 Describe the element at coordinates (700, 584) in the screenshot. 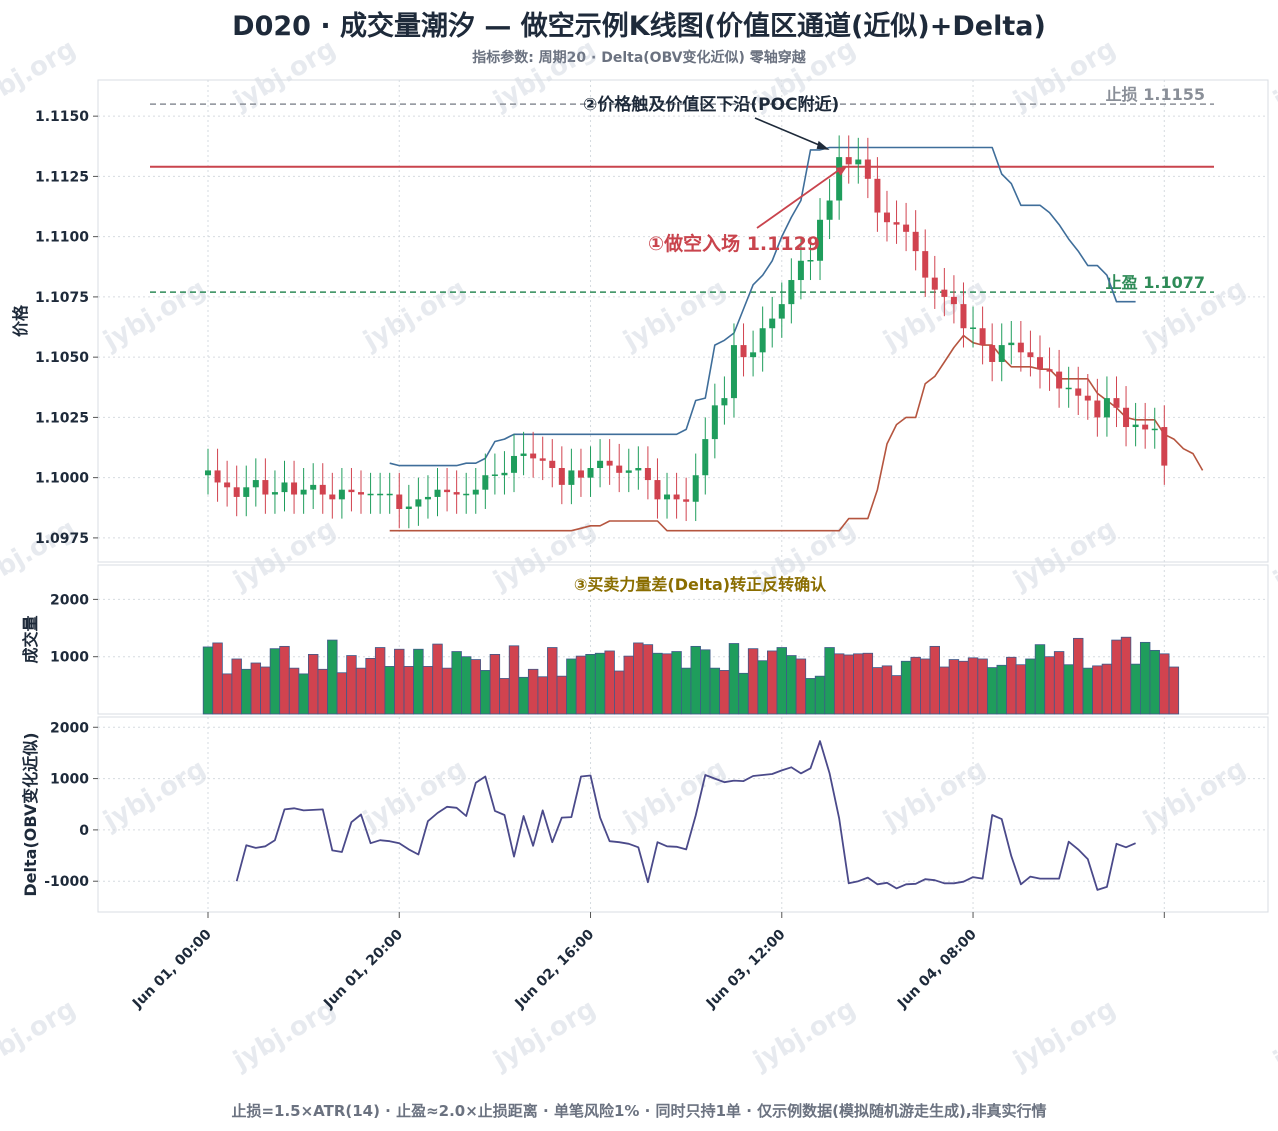

I see `delta-annotation: ③买卖力量差(Delta)转正反转确认` at that location.